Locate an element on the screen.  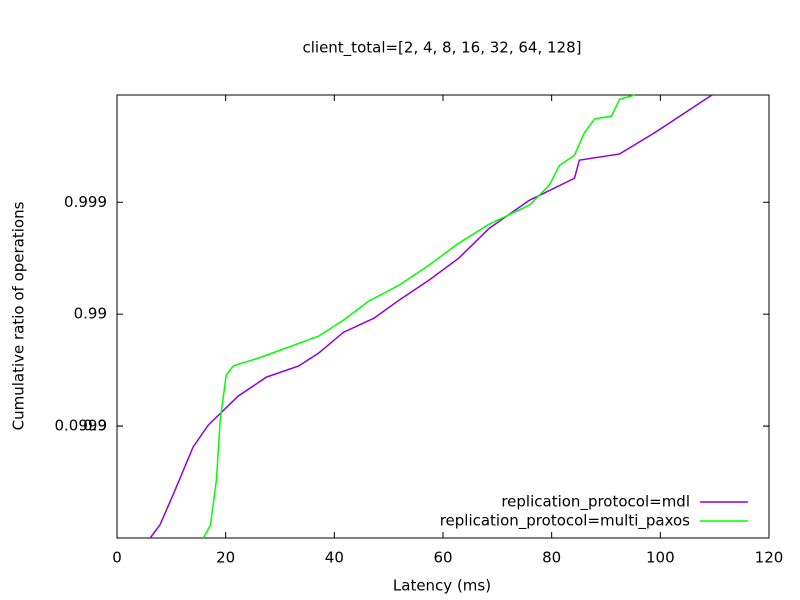
x-tick-label: 80 is located at coordinates (551, 558).